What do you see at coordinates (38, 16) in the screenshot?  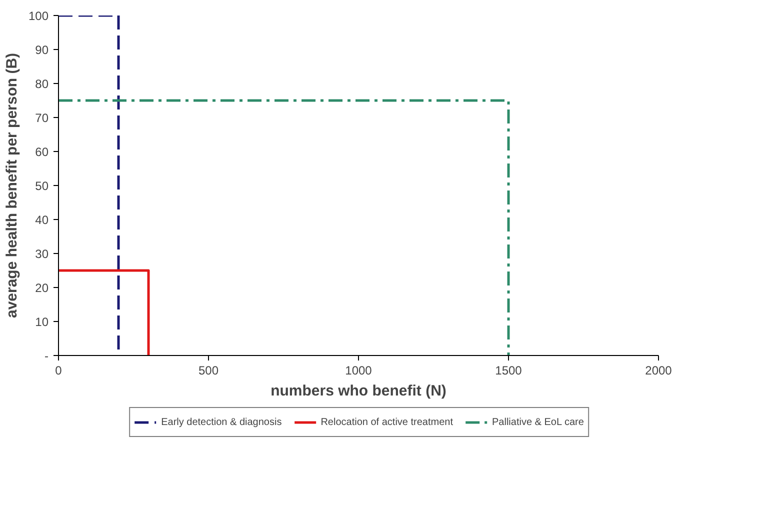 I see `y-tick-label: 100` at bounding box center [38, 16].